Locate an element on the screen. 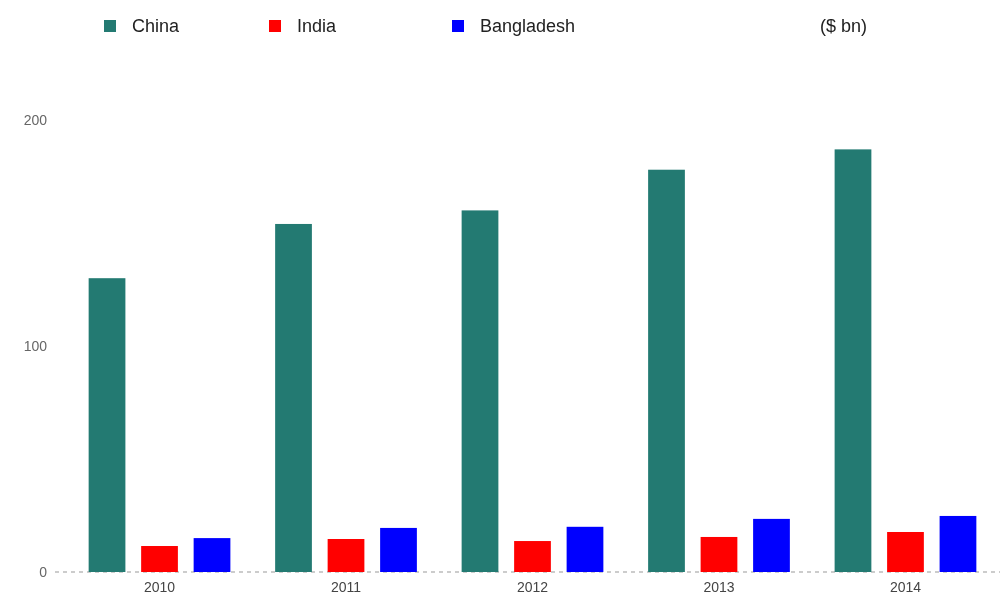  x-tick-label: 2014 is located at coordinates (905, 586).